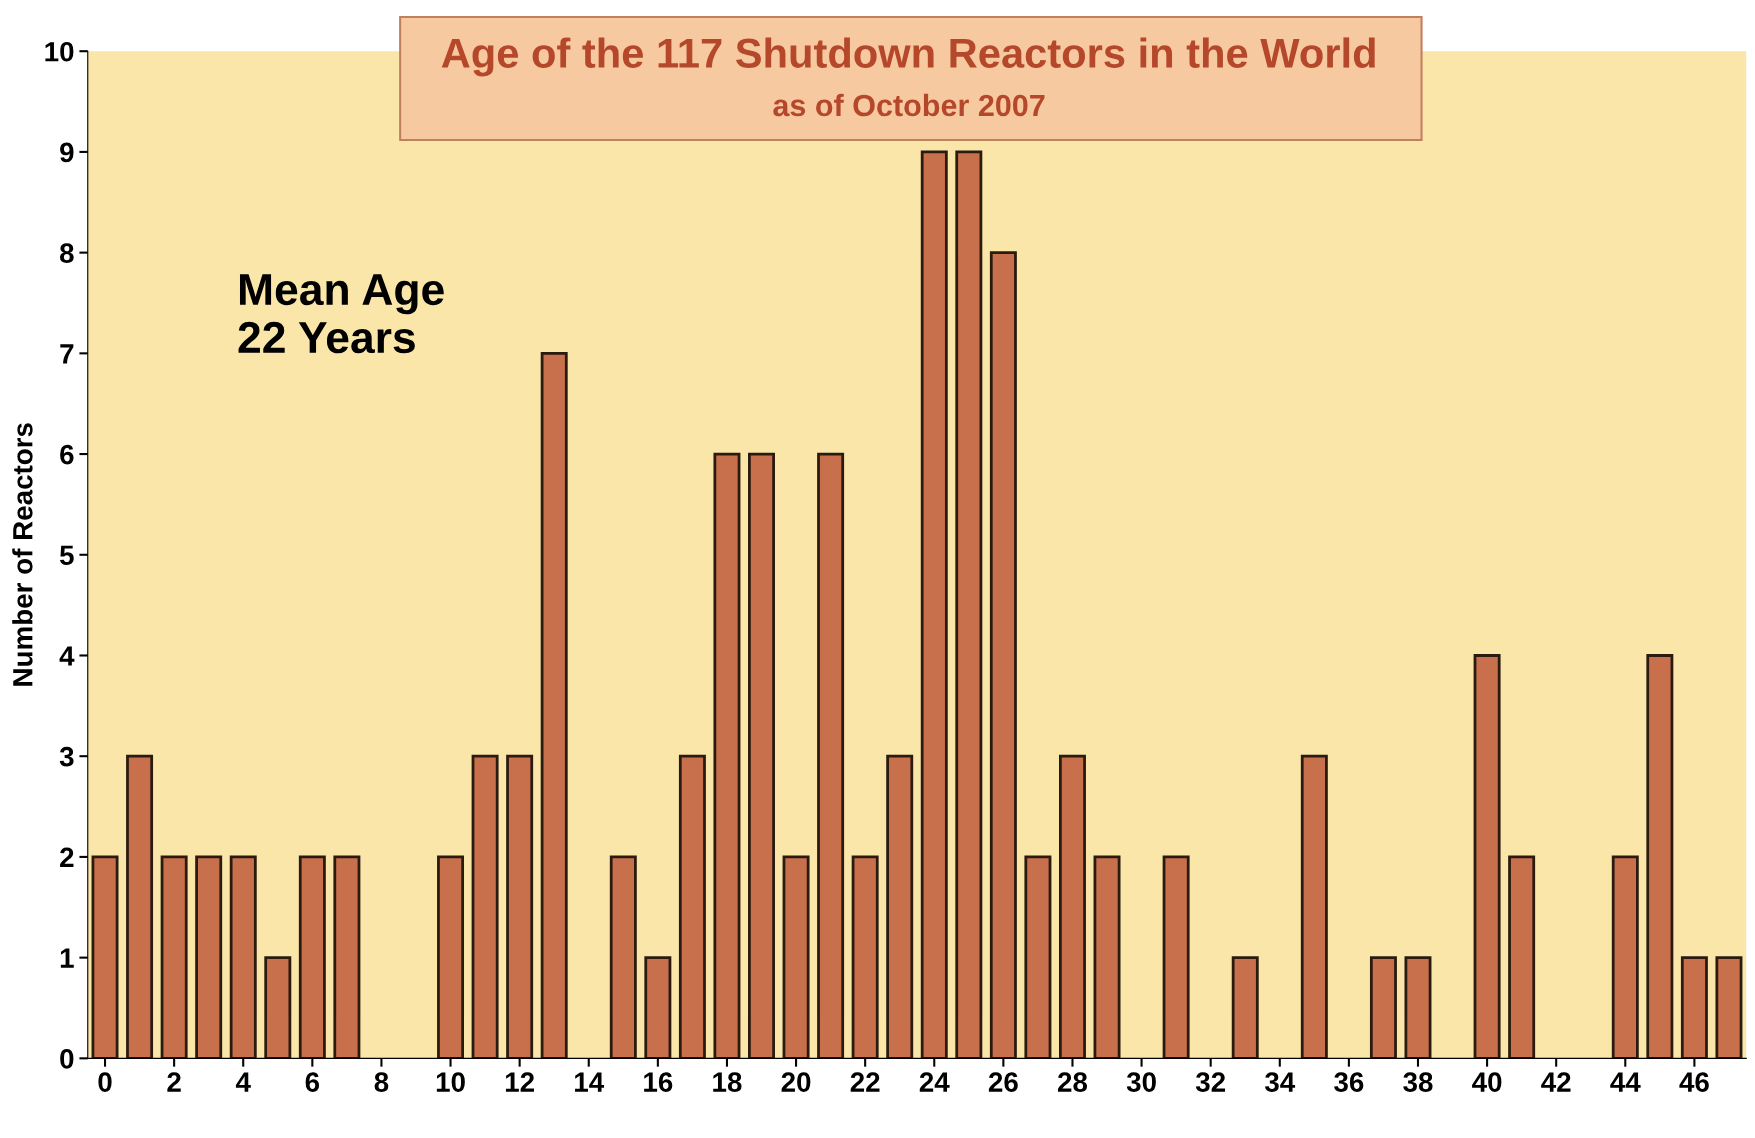 The width and height of the screenshot is (1755, 1138). Describe the element at coordinates (1487, 1082) in the screenshot. I see `x-tick-label: 40` at that location.